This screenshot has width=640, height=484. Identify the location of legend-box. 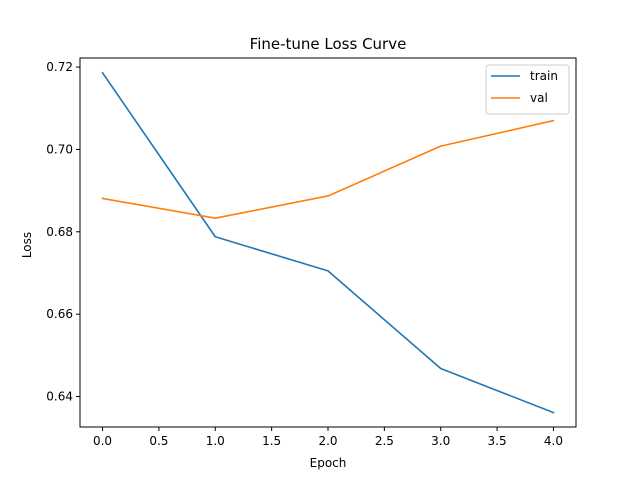
(527, 89).